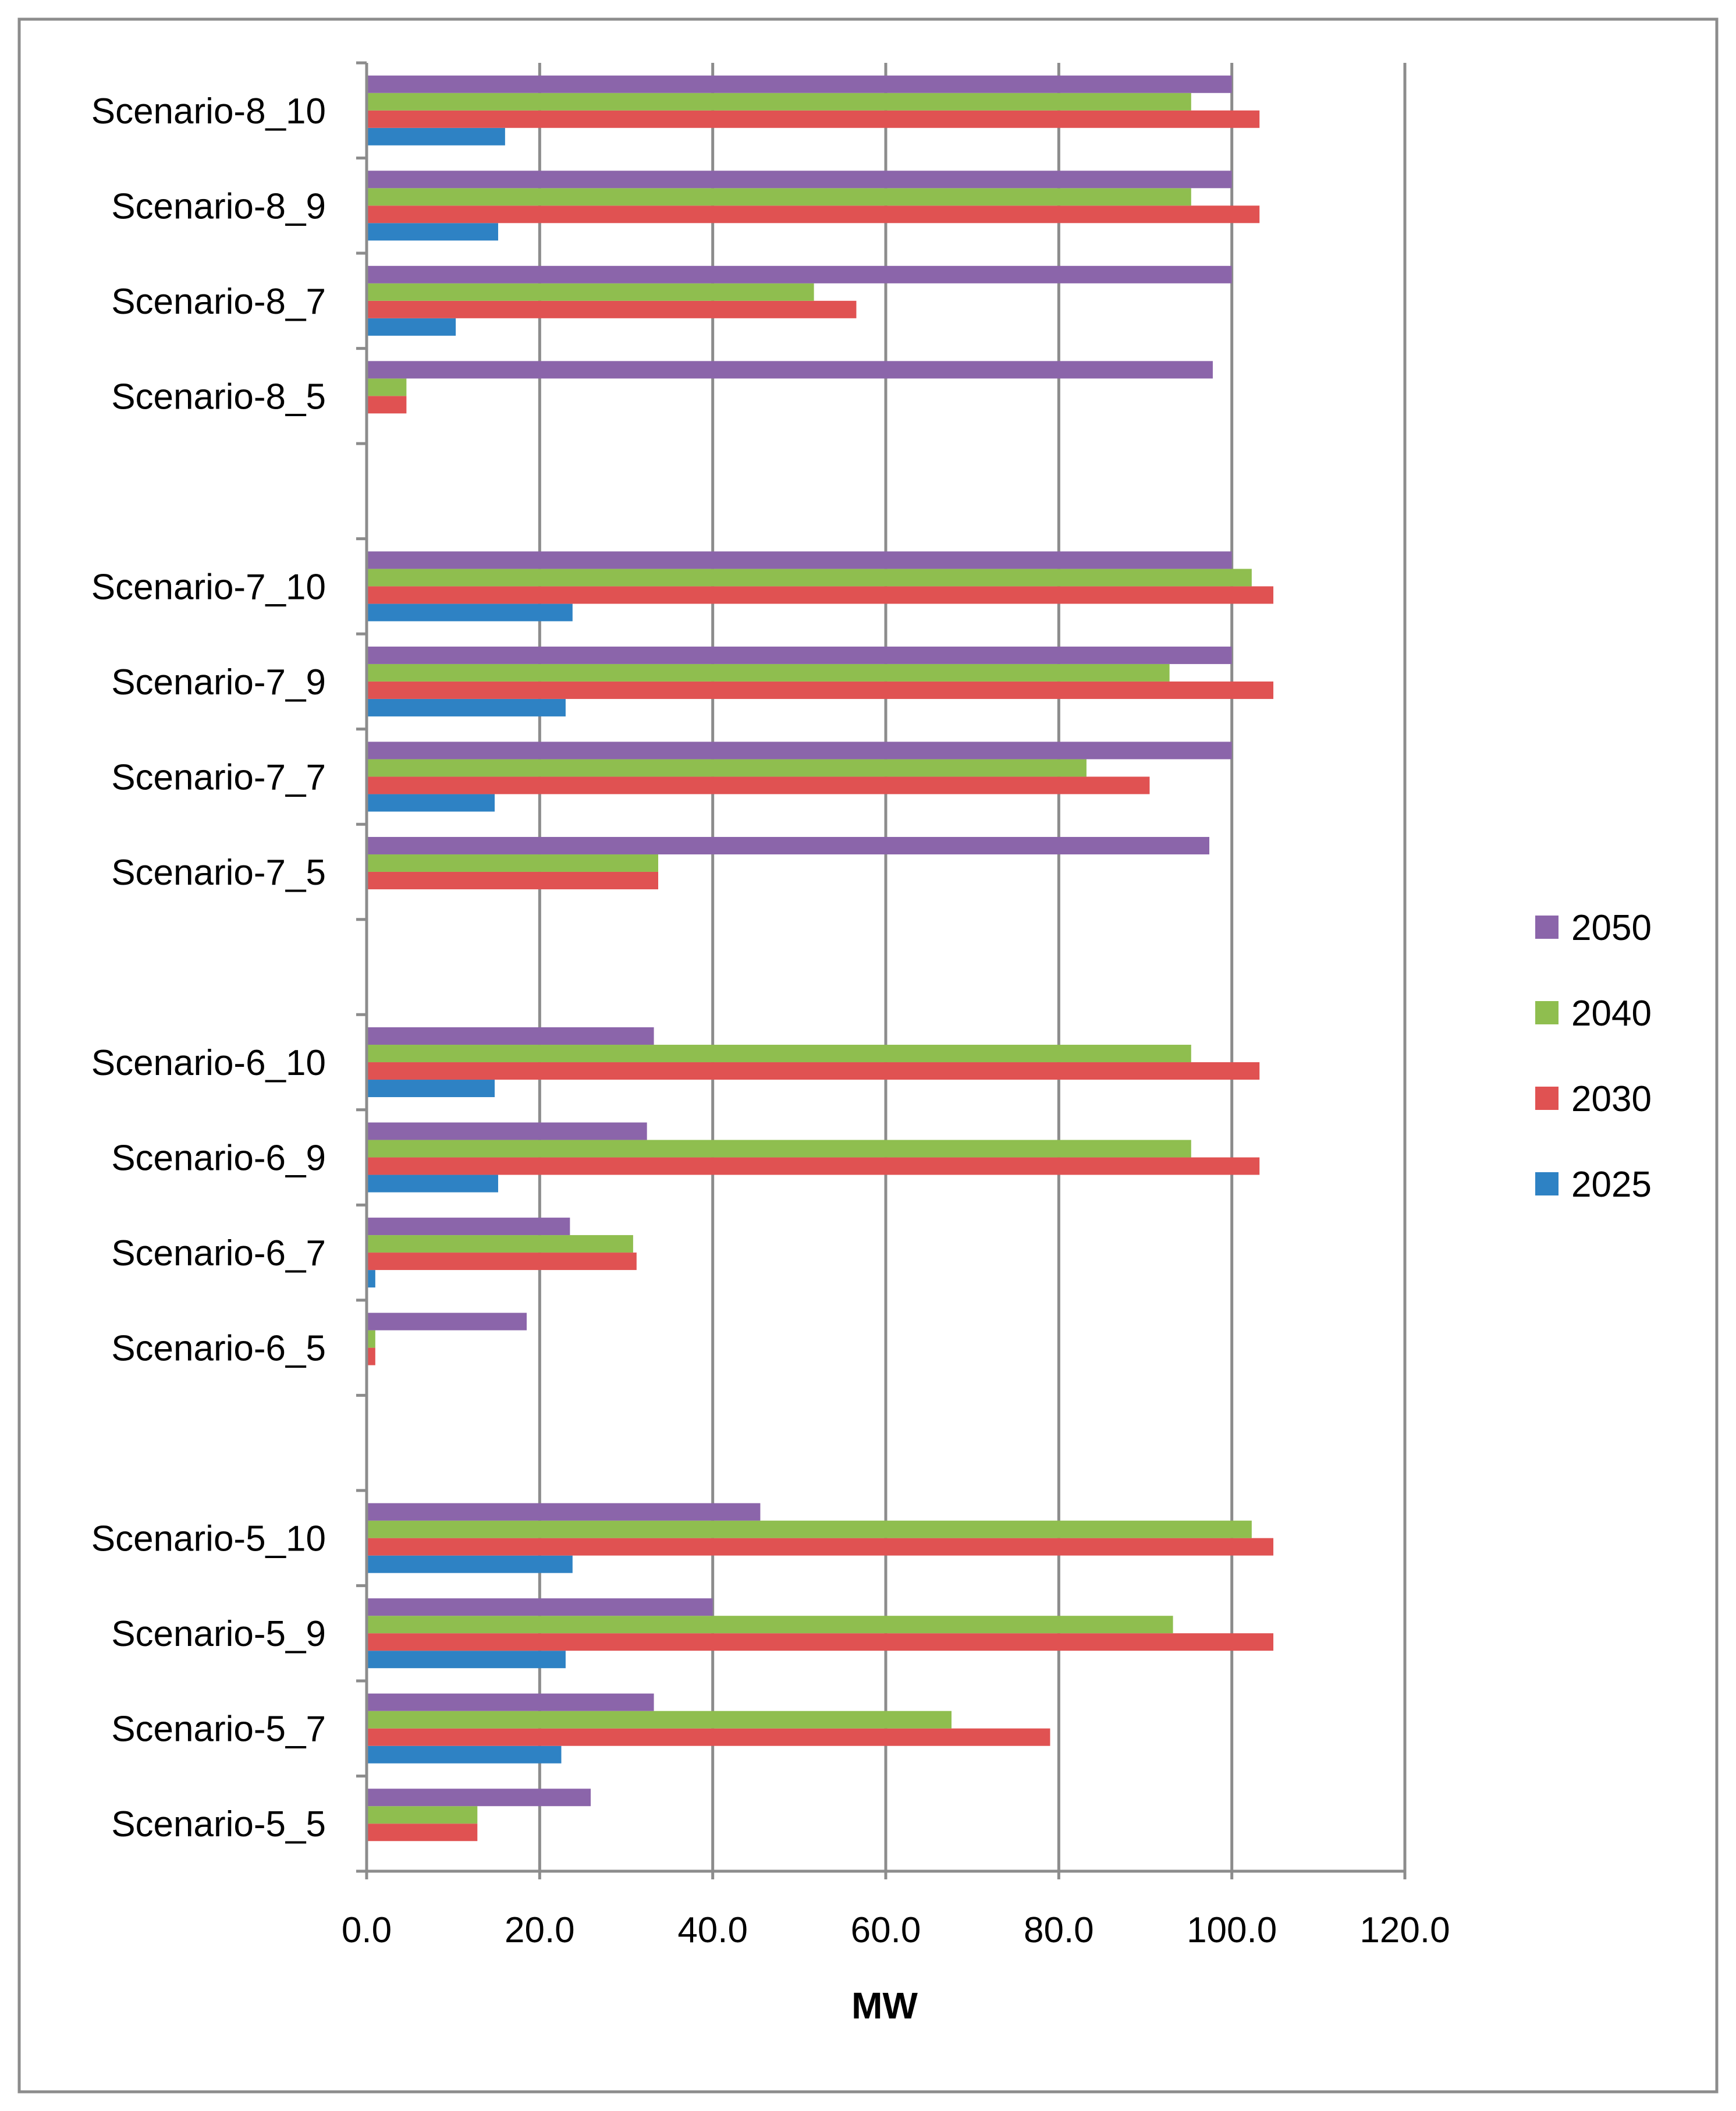  I want to click on category-label: Scenario-5_9, so click(218, 1634).